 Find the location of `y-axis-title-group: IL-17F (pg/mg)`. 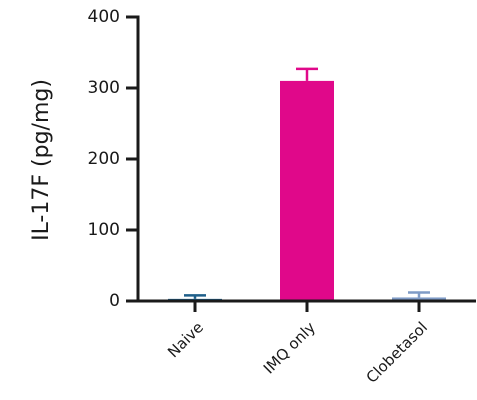

y-axis-title-group: IL-17F (pg/mg) is located at coordinates (41, 160).